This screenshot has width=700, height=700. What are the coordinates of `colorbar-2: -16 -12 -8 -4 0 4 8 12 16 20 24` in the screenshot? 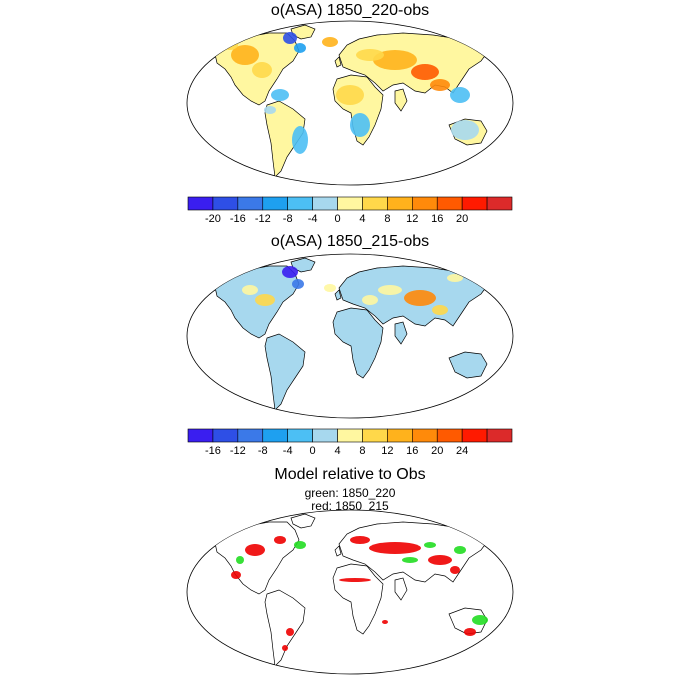 It's located at (350, 442).